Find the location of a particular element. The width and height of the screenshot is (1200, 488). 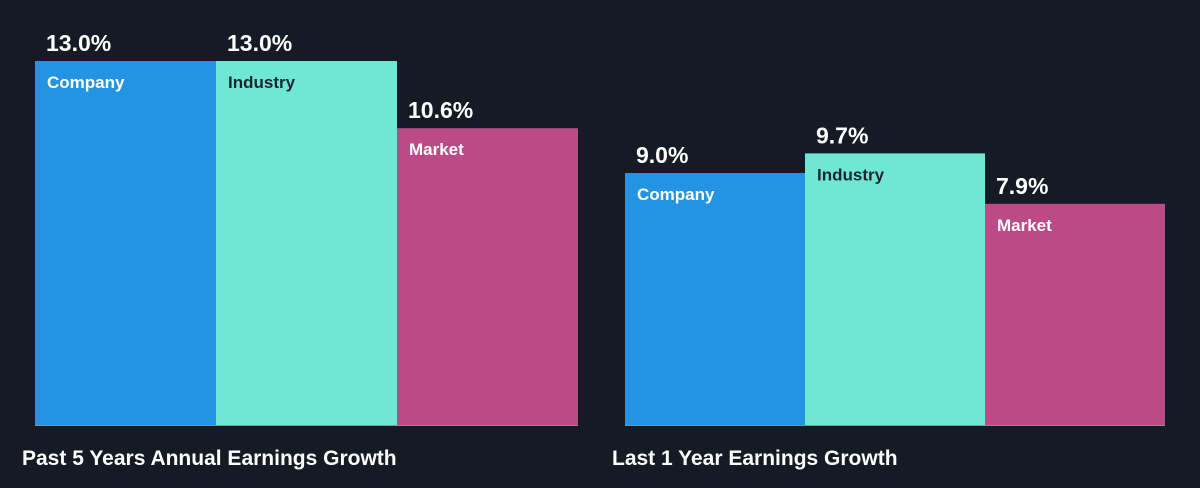

bar-company-last-1-year is located at coordinates (715, 299).